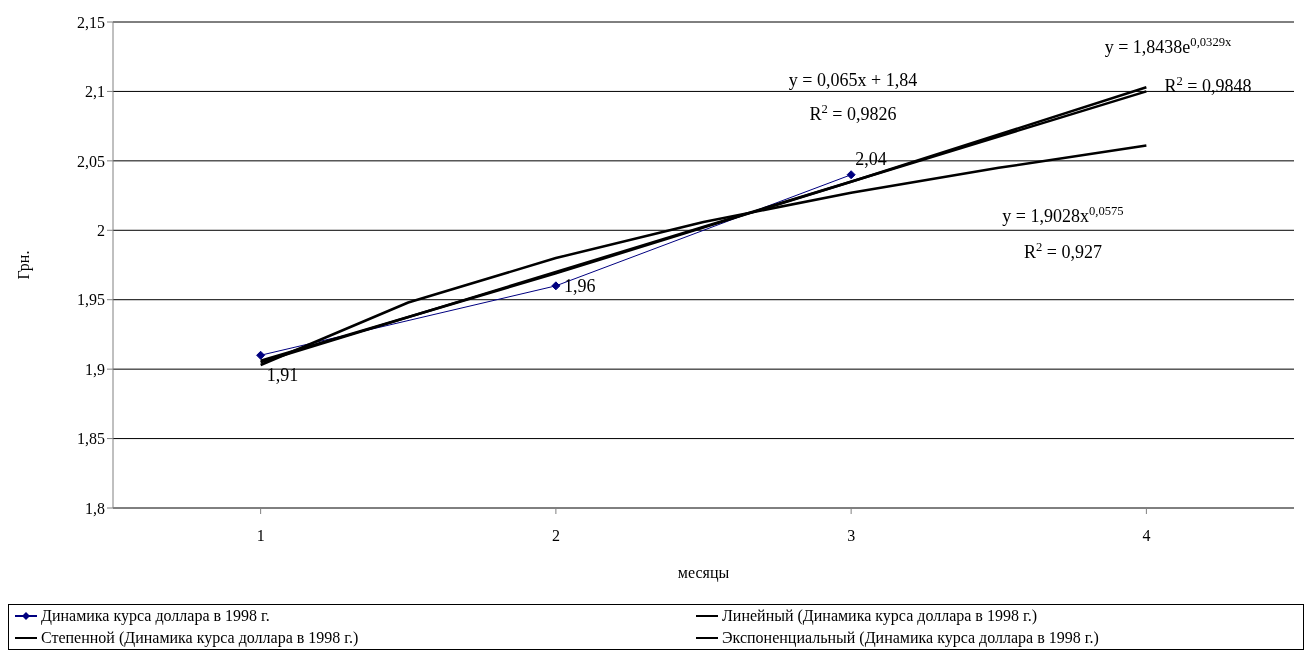  Describe the element at coordinates (282, 375) in the screenshot. I see `data-label: 1,91` at that location.